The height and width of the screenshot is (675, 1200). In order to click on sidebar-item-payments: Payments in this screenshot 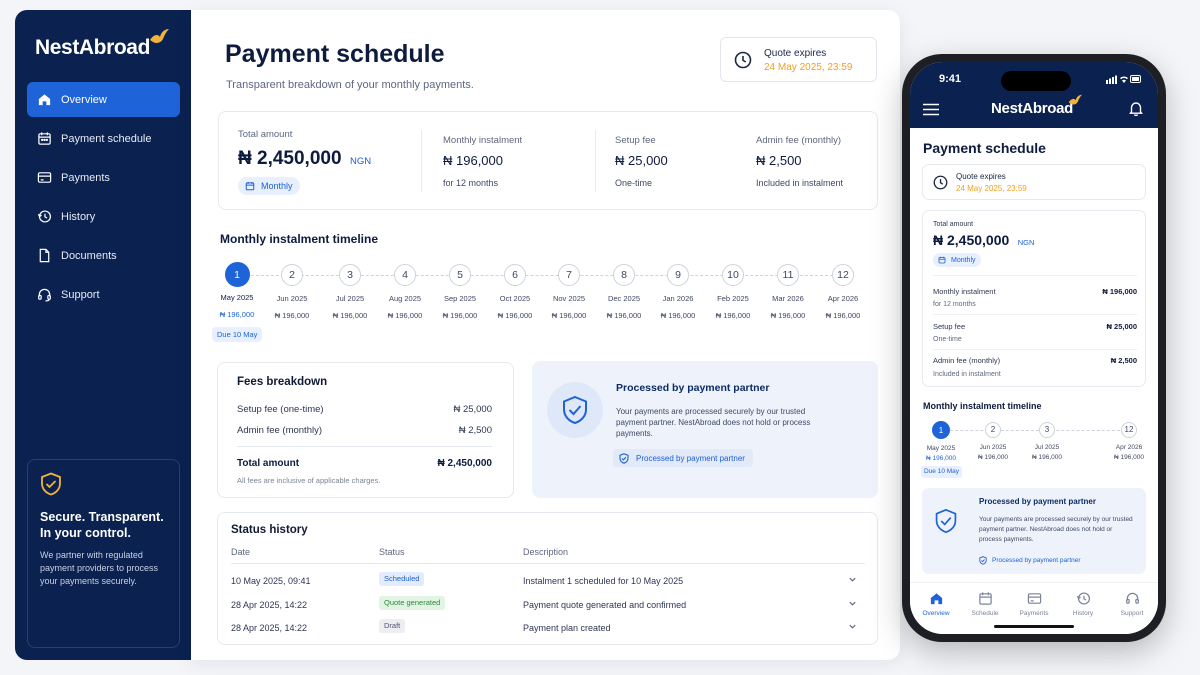, I will do `click(103, 177)`.